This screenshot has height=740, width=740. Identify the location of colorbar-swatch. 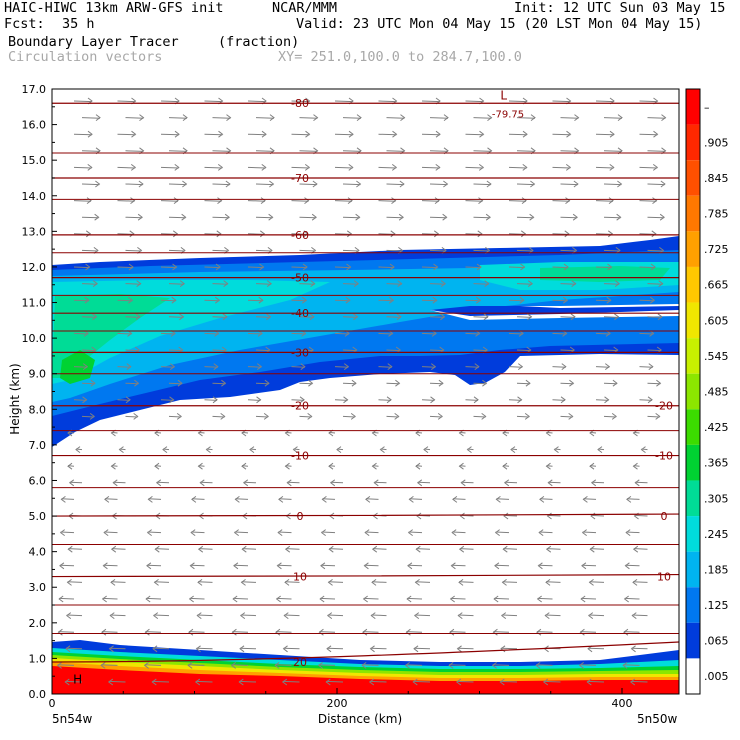
(693, 569).